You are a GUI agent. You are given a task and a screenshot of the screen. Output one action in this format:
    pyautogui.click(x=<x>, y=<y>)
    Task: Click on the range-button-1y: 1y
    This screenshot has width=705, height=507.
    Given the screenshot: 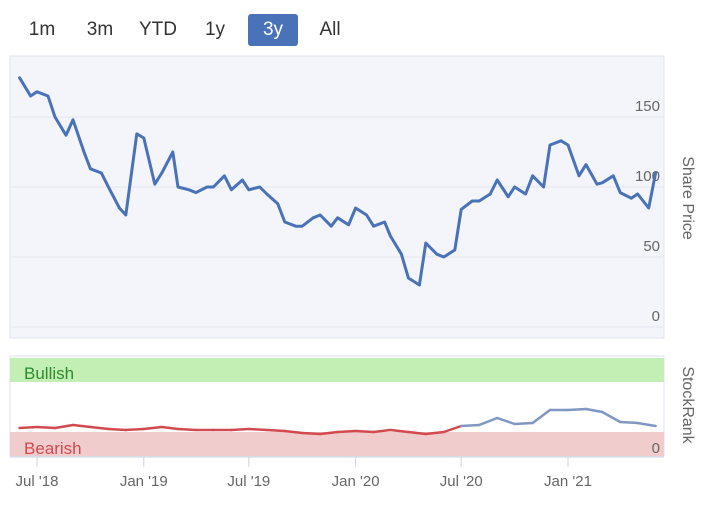 What is the action you would take?
    pyautogui.click(x=215, y=29)
    